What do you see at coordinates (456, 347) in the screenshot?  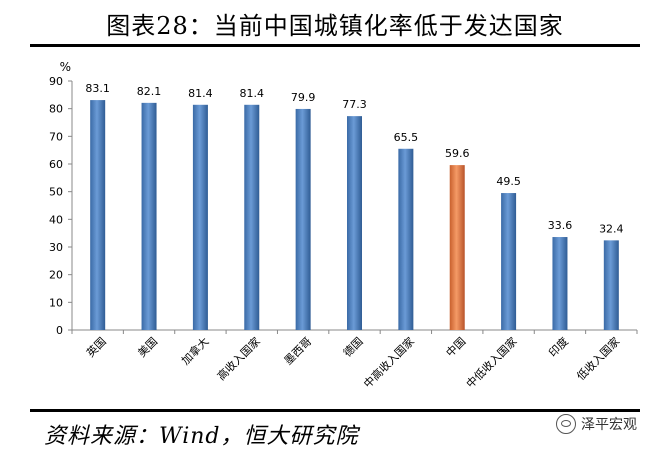 I see `category-label: 中国` at bounding box center [456, 347].